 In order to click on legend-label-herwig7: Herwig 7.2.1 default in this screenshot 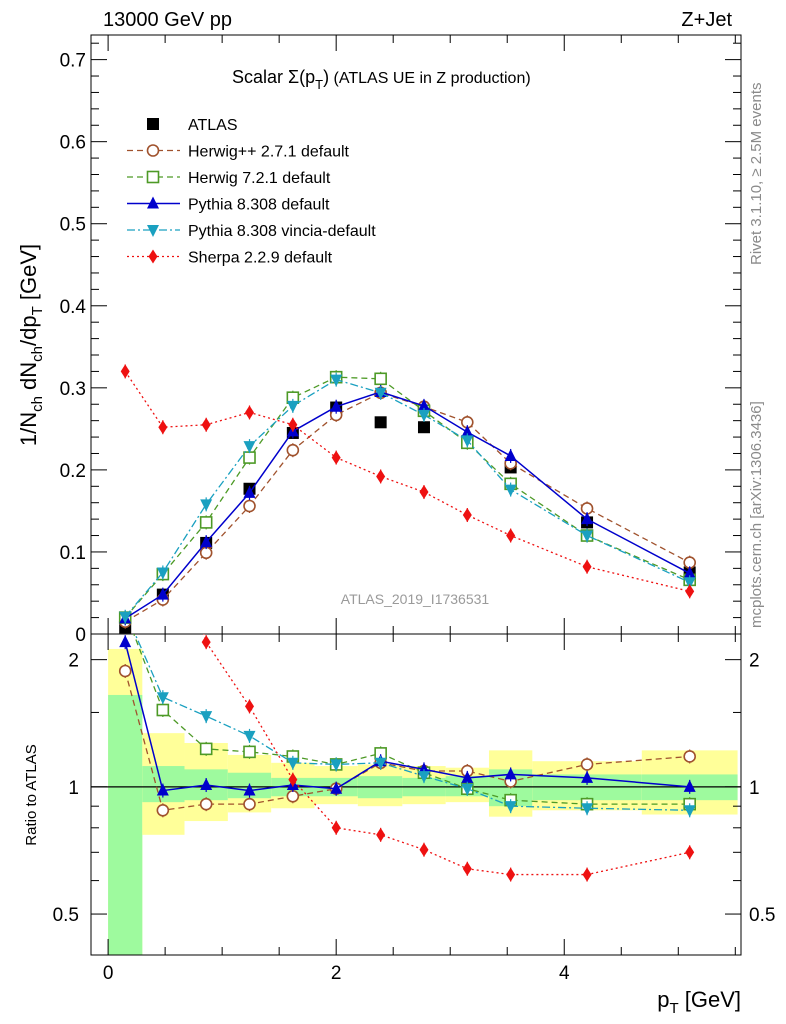, I will do `click(259, 178)`.